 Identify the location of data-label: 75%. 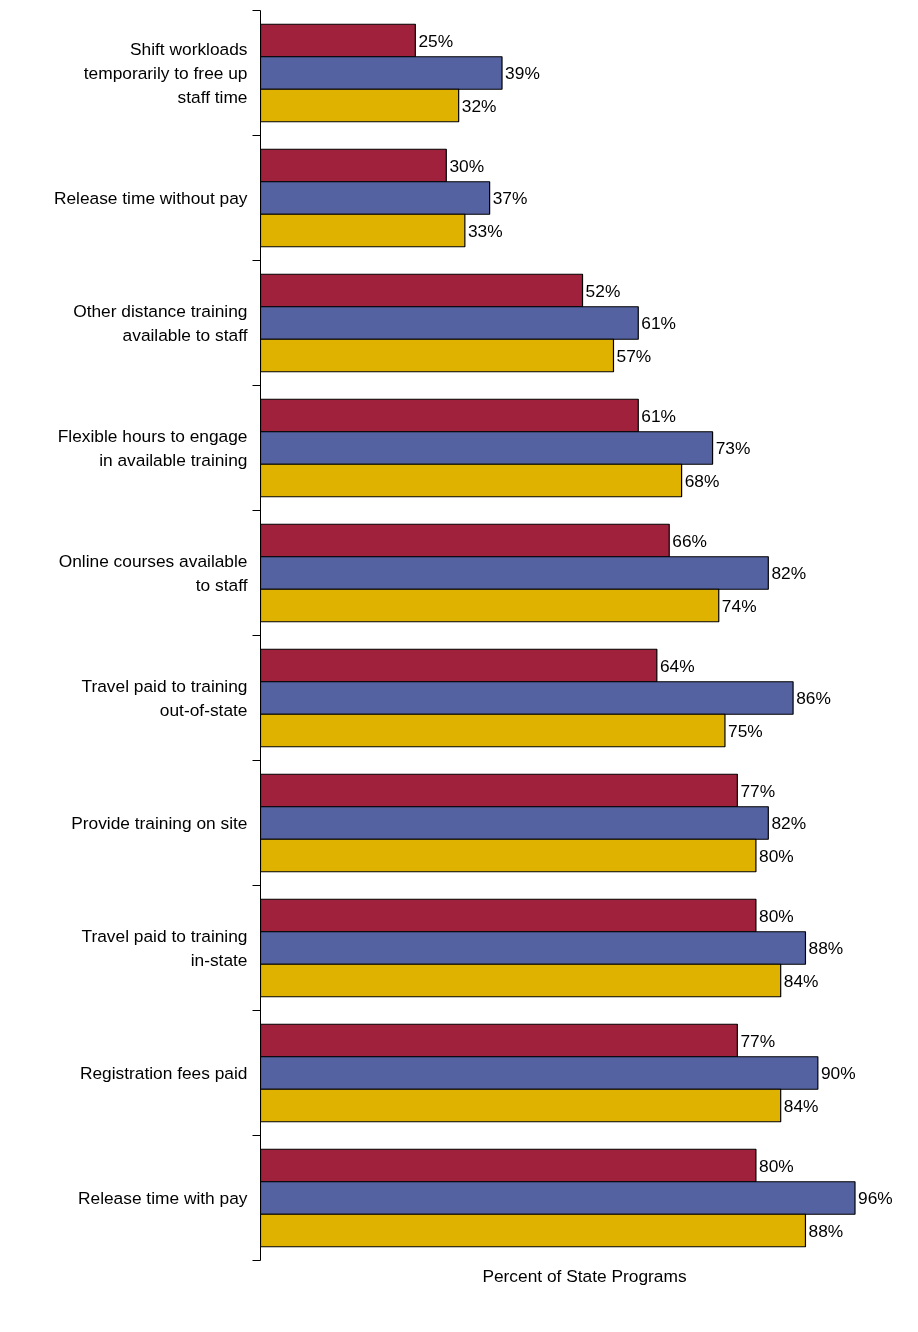
(745, 730).